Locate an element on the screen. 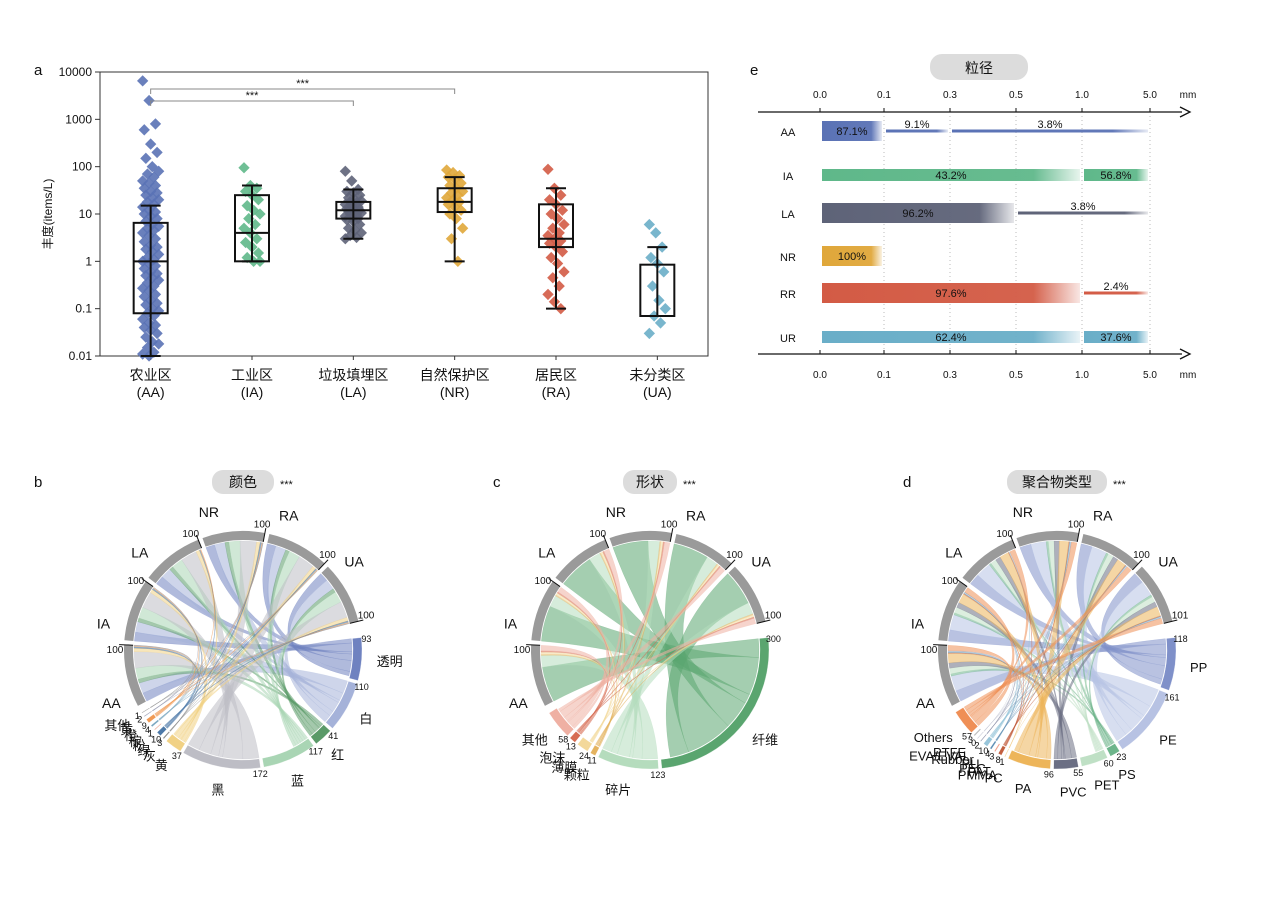 This screenshot has width=1267, height=898. significance-bracket is located at coordinates (303, 91).